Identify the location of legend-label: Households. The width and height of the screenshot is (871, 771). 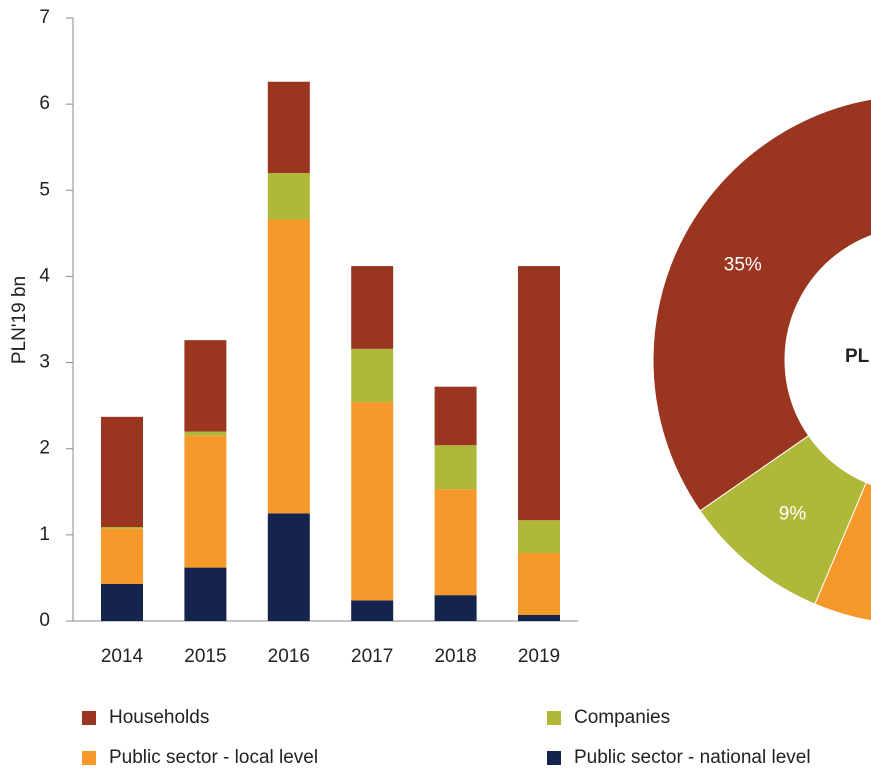
(159, 717).